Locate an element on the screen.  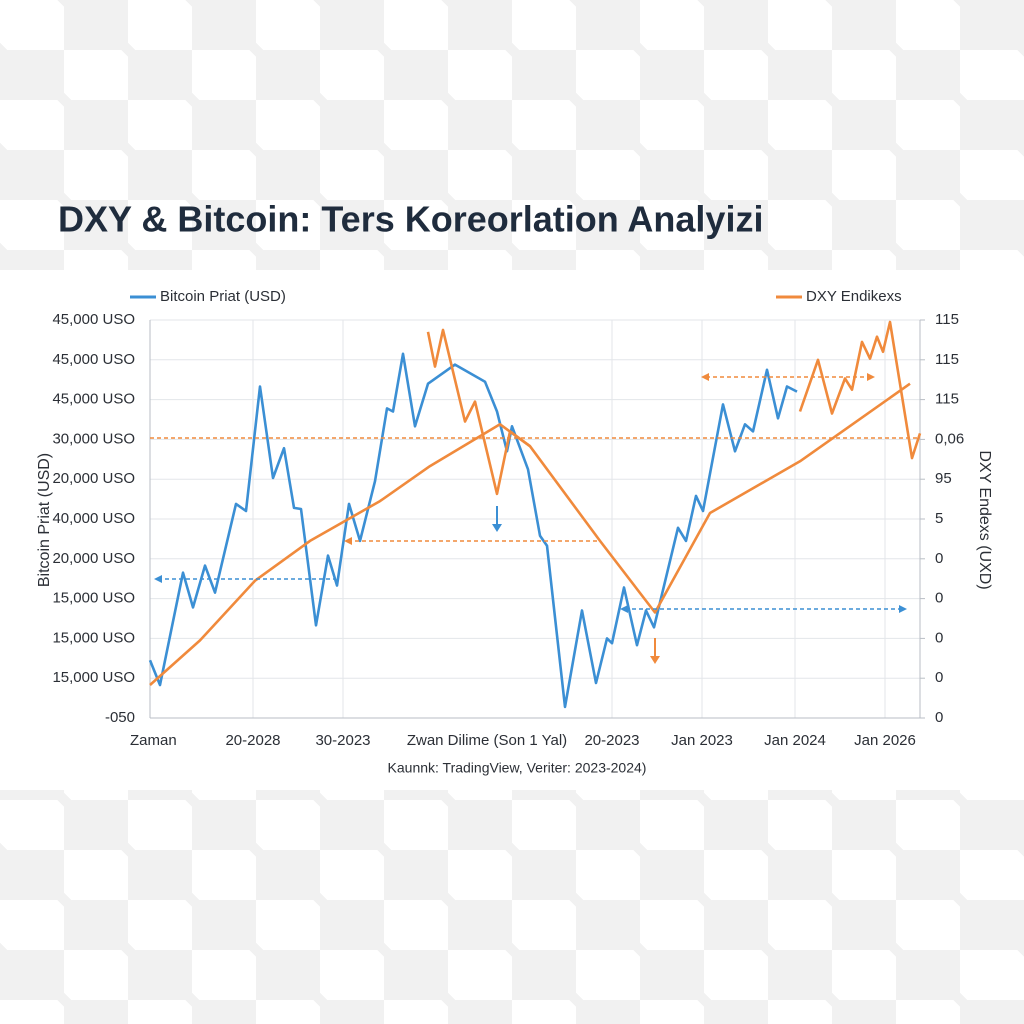
x-start-label: Zaman is located at coordinates (153, 740).